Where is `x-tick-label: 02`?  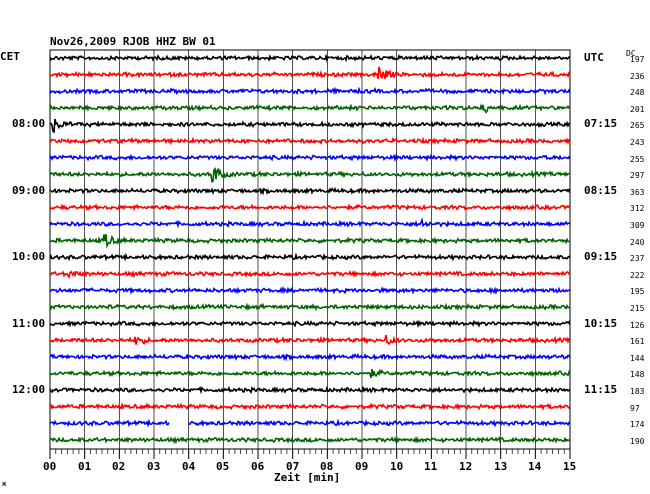 x-tick-label: 02 is located at coordinates (119, 466).